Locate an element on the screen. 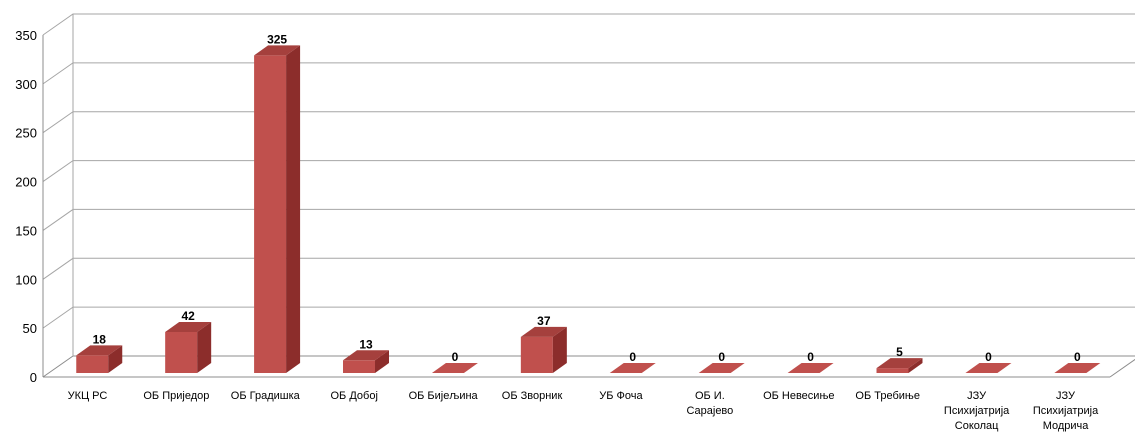  y-tick-label: 50 is located at coordinates (30, 328).